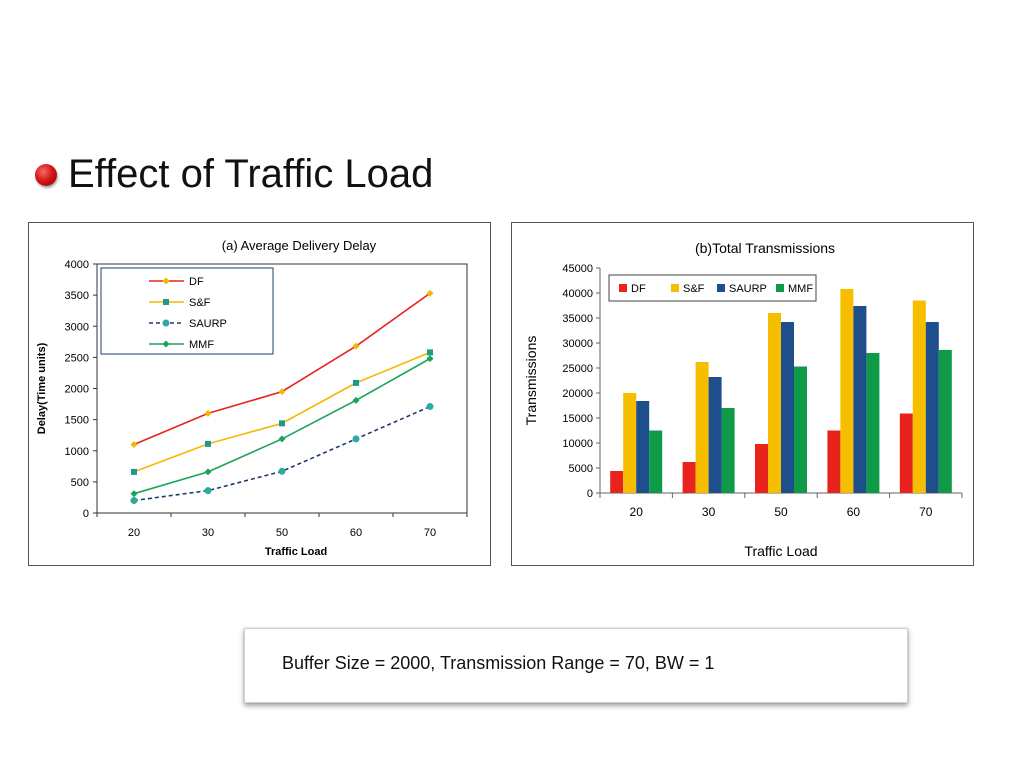  I want to click on y-tick-label: 40000, so click(577, 294).